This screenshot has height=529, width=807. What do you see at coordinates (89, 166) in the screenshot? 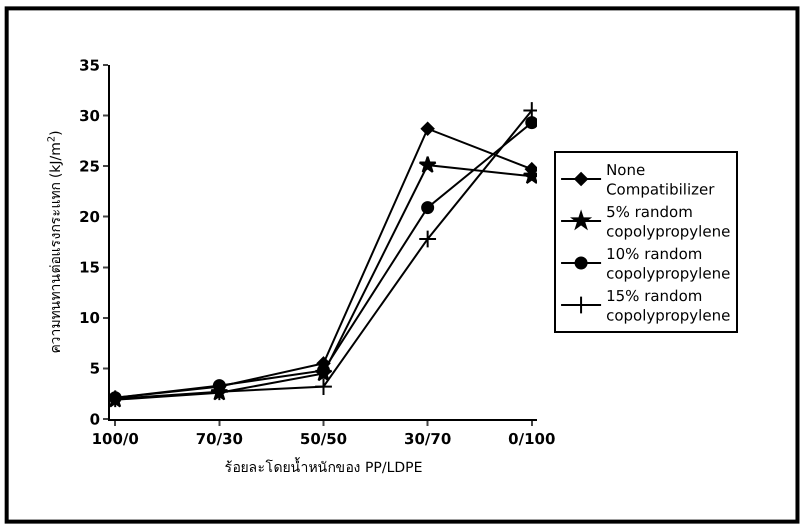
I see `y-tick-label: 25` at bounding box center [89, 166].